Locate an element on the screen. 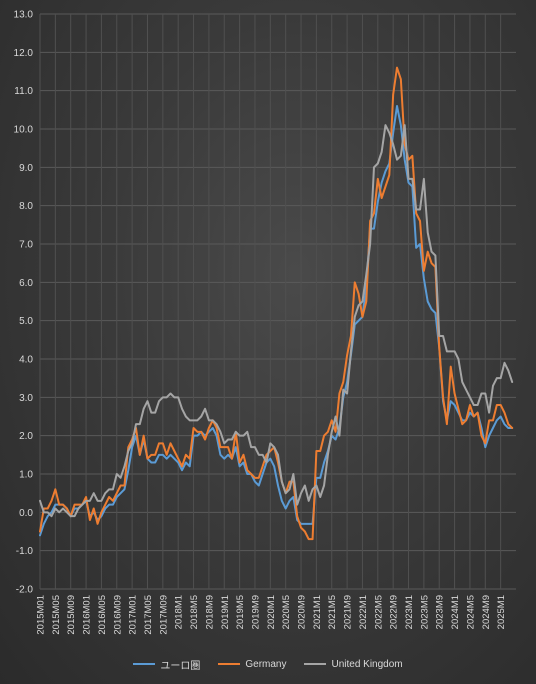  y-tick-label: 4.0 is located at coordinates (26, 360).